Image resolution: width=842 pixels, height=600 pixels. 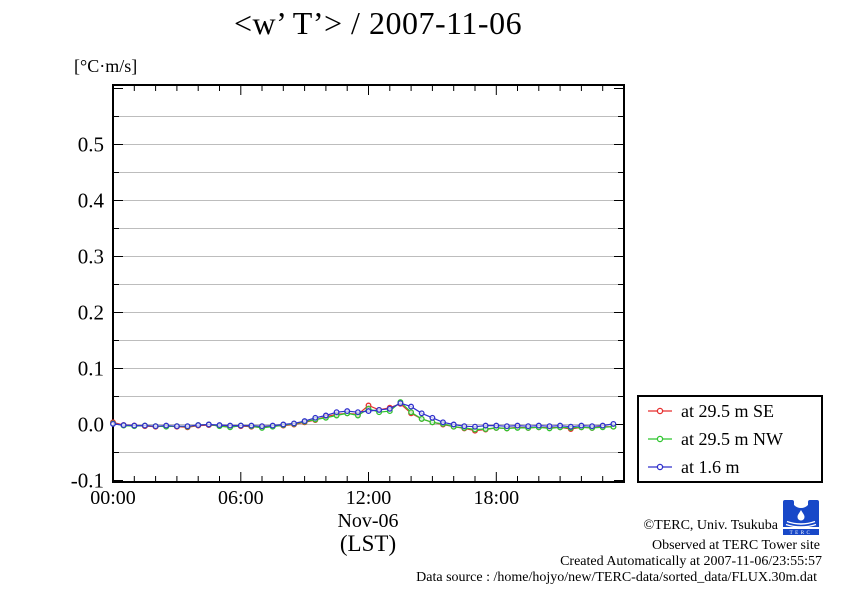 I want to click on legend-item: at 1.6 m, so click(x=733, y=467).